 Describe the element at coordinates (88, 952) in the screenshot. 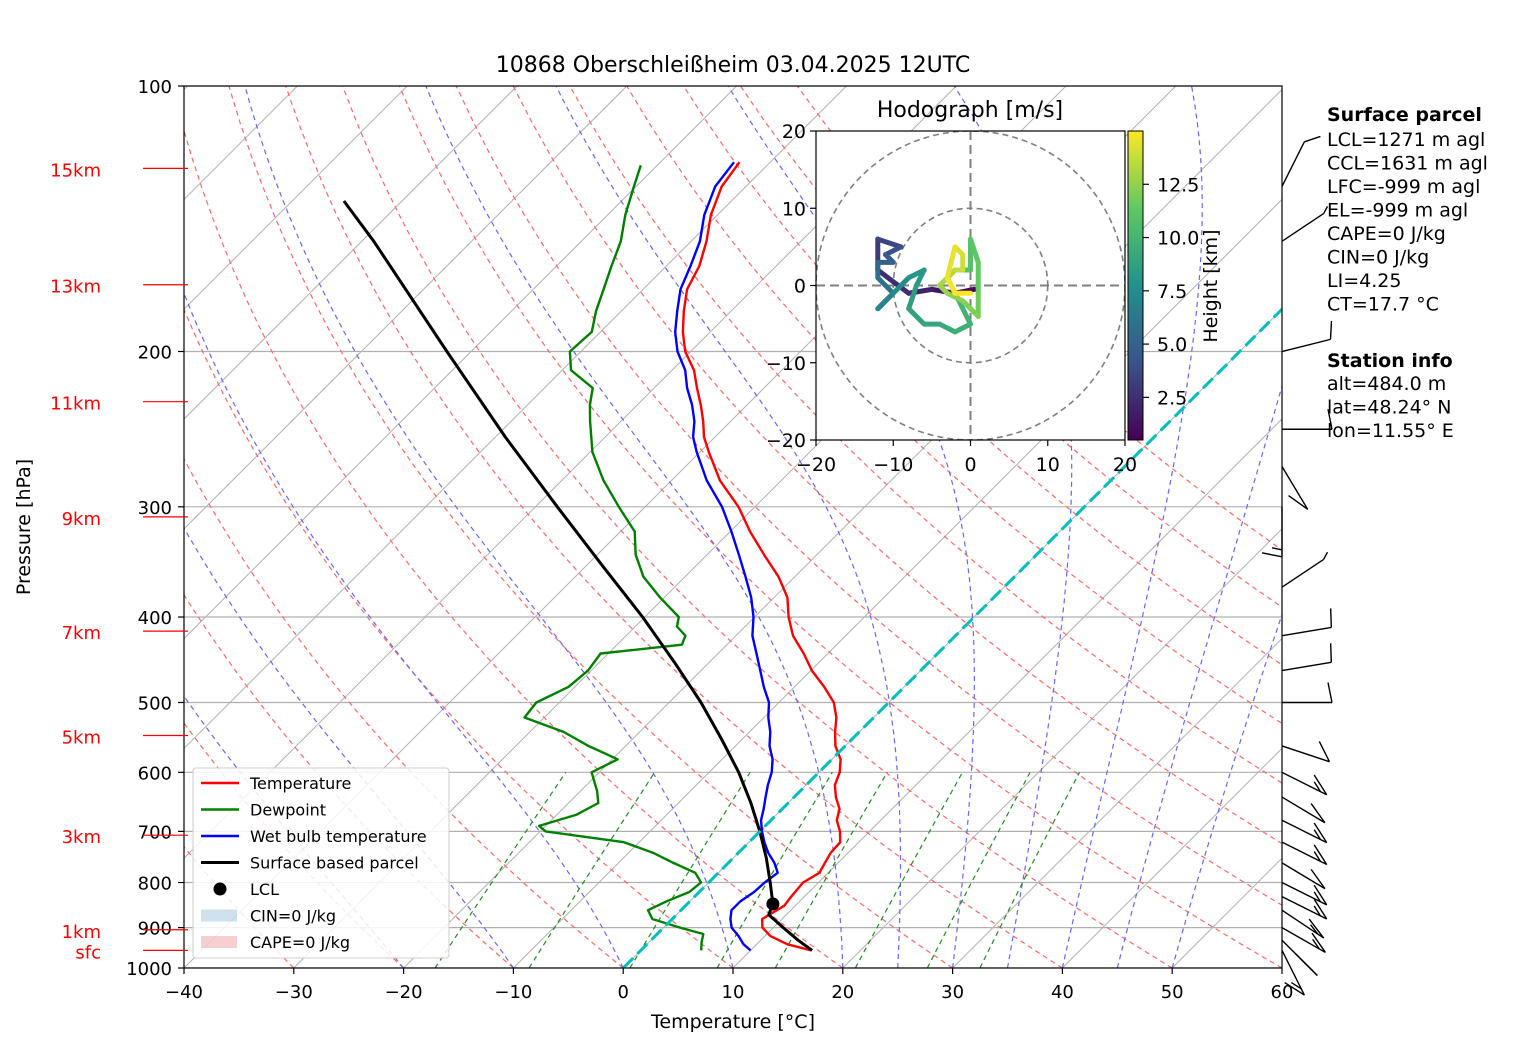

I see `height-marker-label: sfc` at that location.